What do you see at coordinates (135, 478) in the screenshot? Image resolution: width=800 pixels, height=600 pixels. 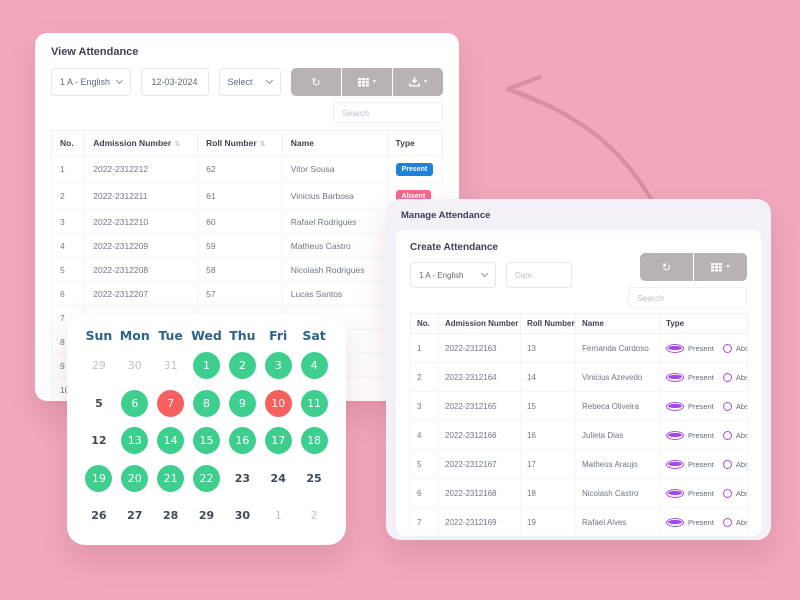 I see `calendar-day: 20` at bounding box center [135, 478].